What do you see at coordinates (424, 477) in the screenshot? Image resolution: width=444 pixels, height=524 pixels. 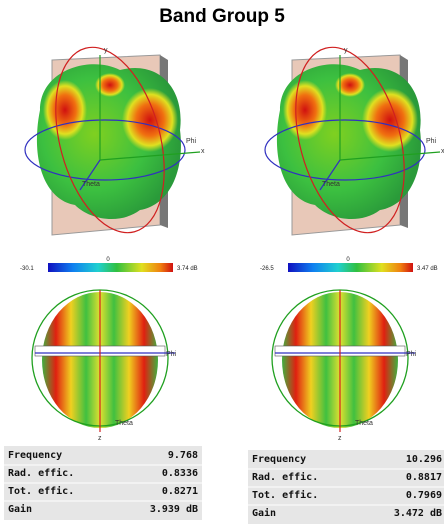 I see `row-value: 0.8817` at bounding box center [424, 477].